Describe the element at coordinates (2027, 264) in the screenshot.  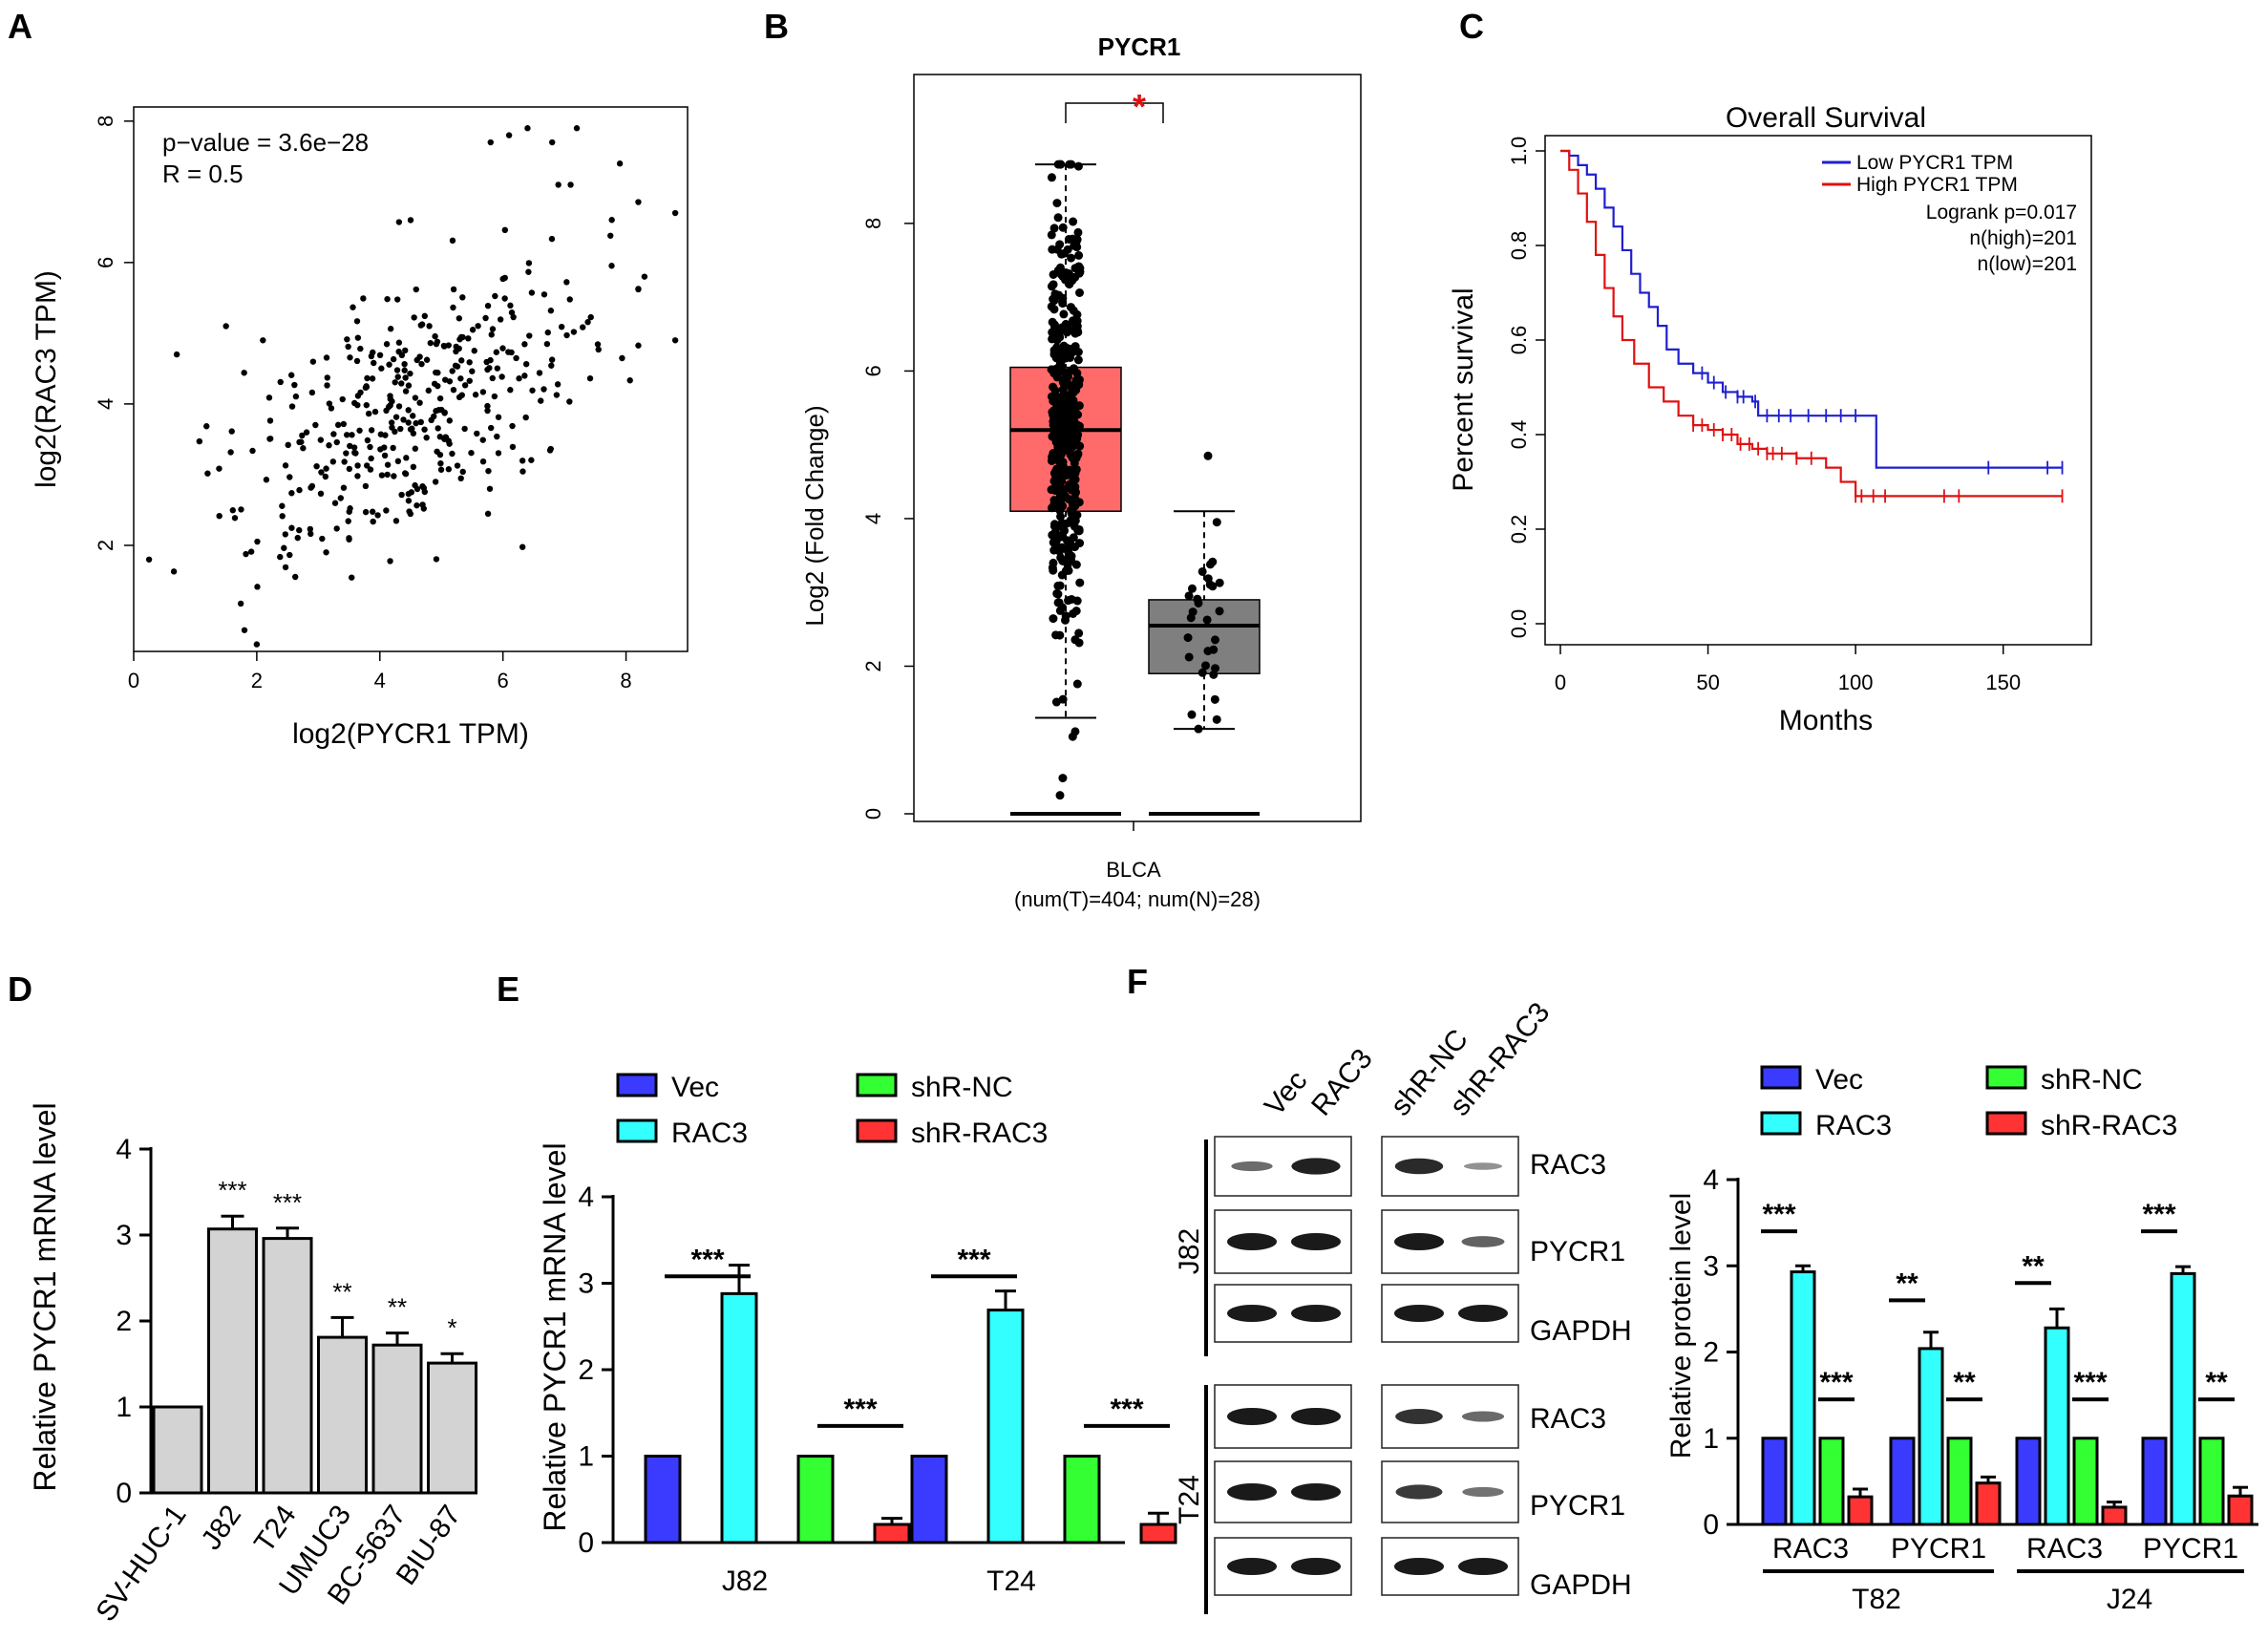
I see `n-low: n(low)=201` at that location.